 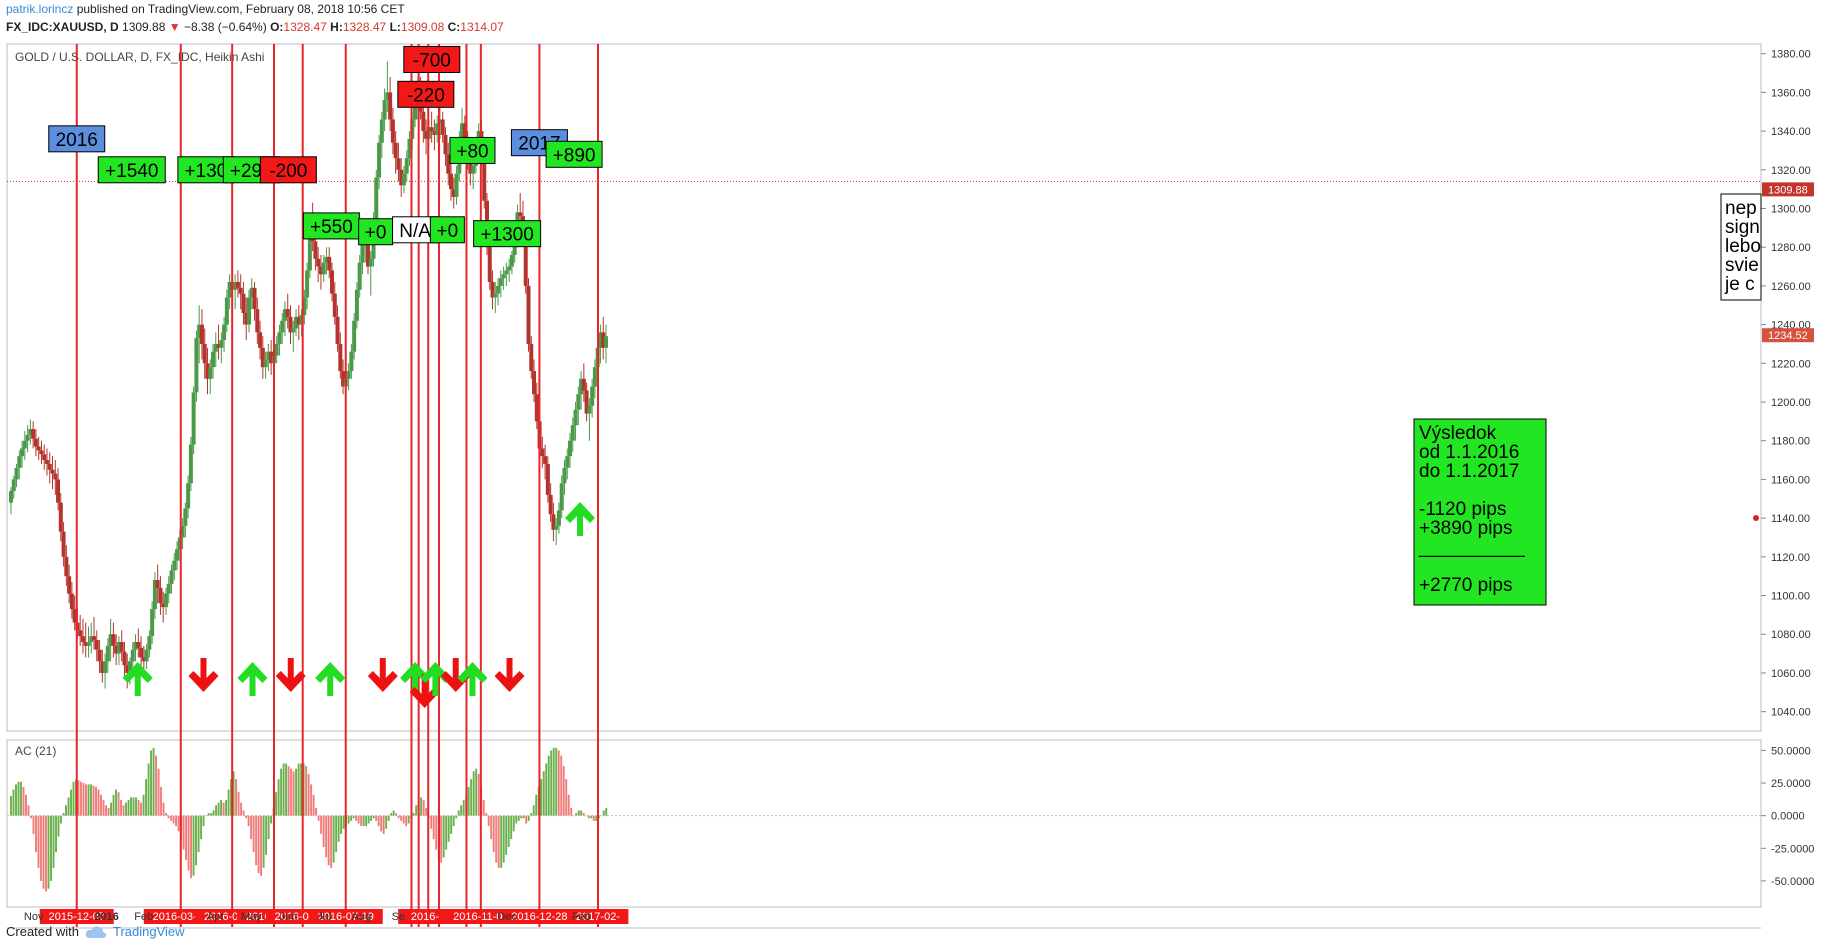 What do you see at coordinates (454, 27) in the screenshot?
I see `close-label: C:` at bounding box center [454, 27].